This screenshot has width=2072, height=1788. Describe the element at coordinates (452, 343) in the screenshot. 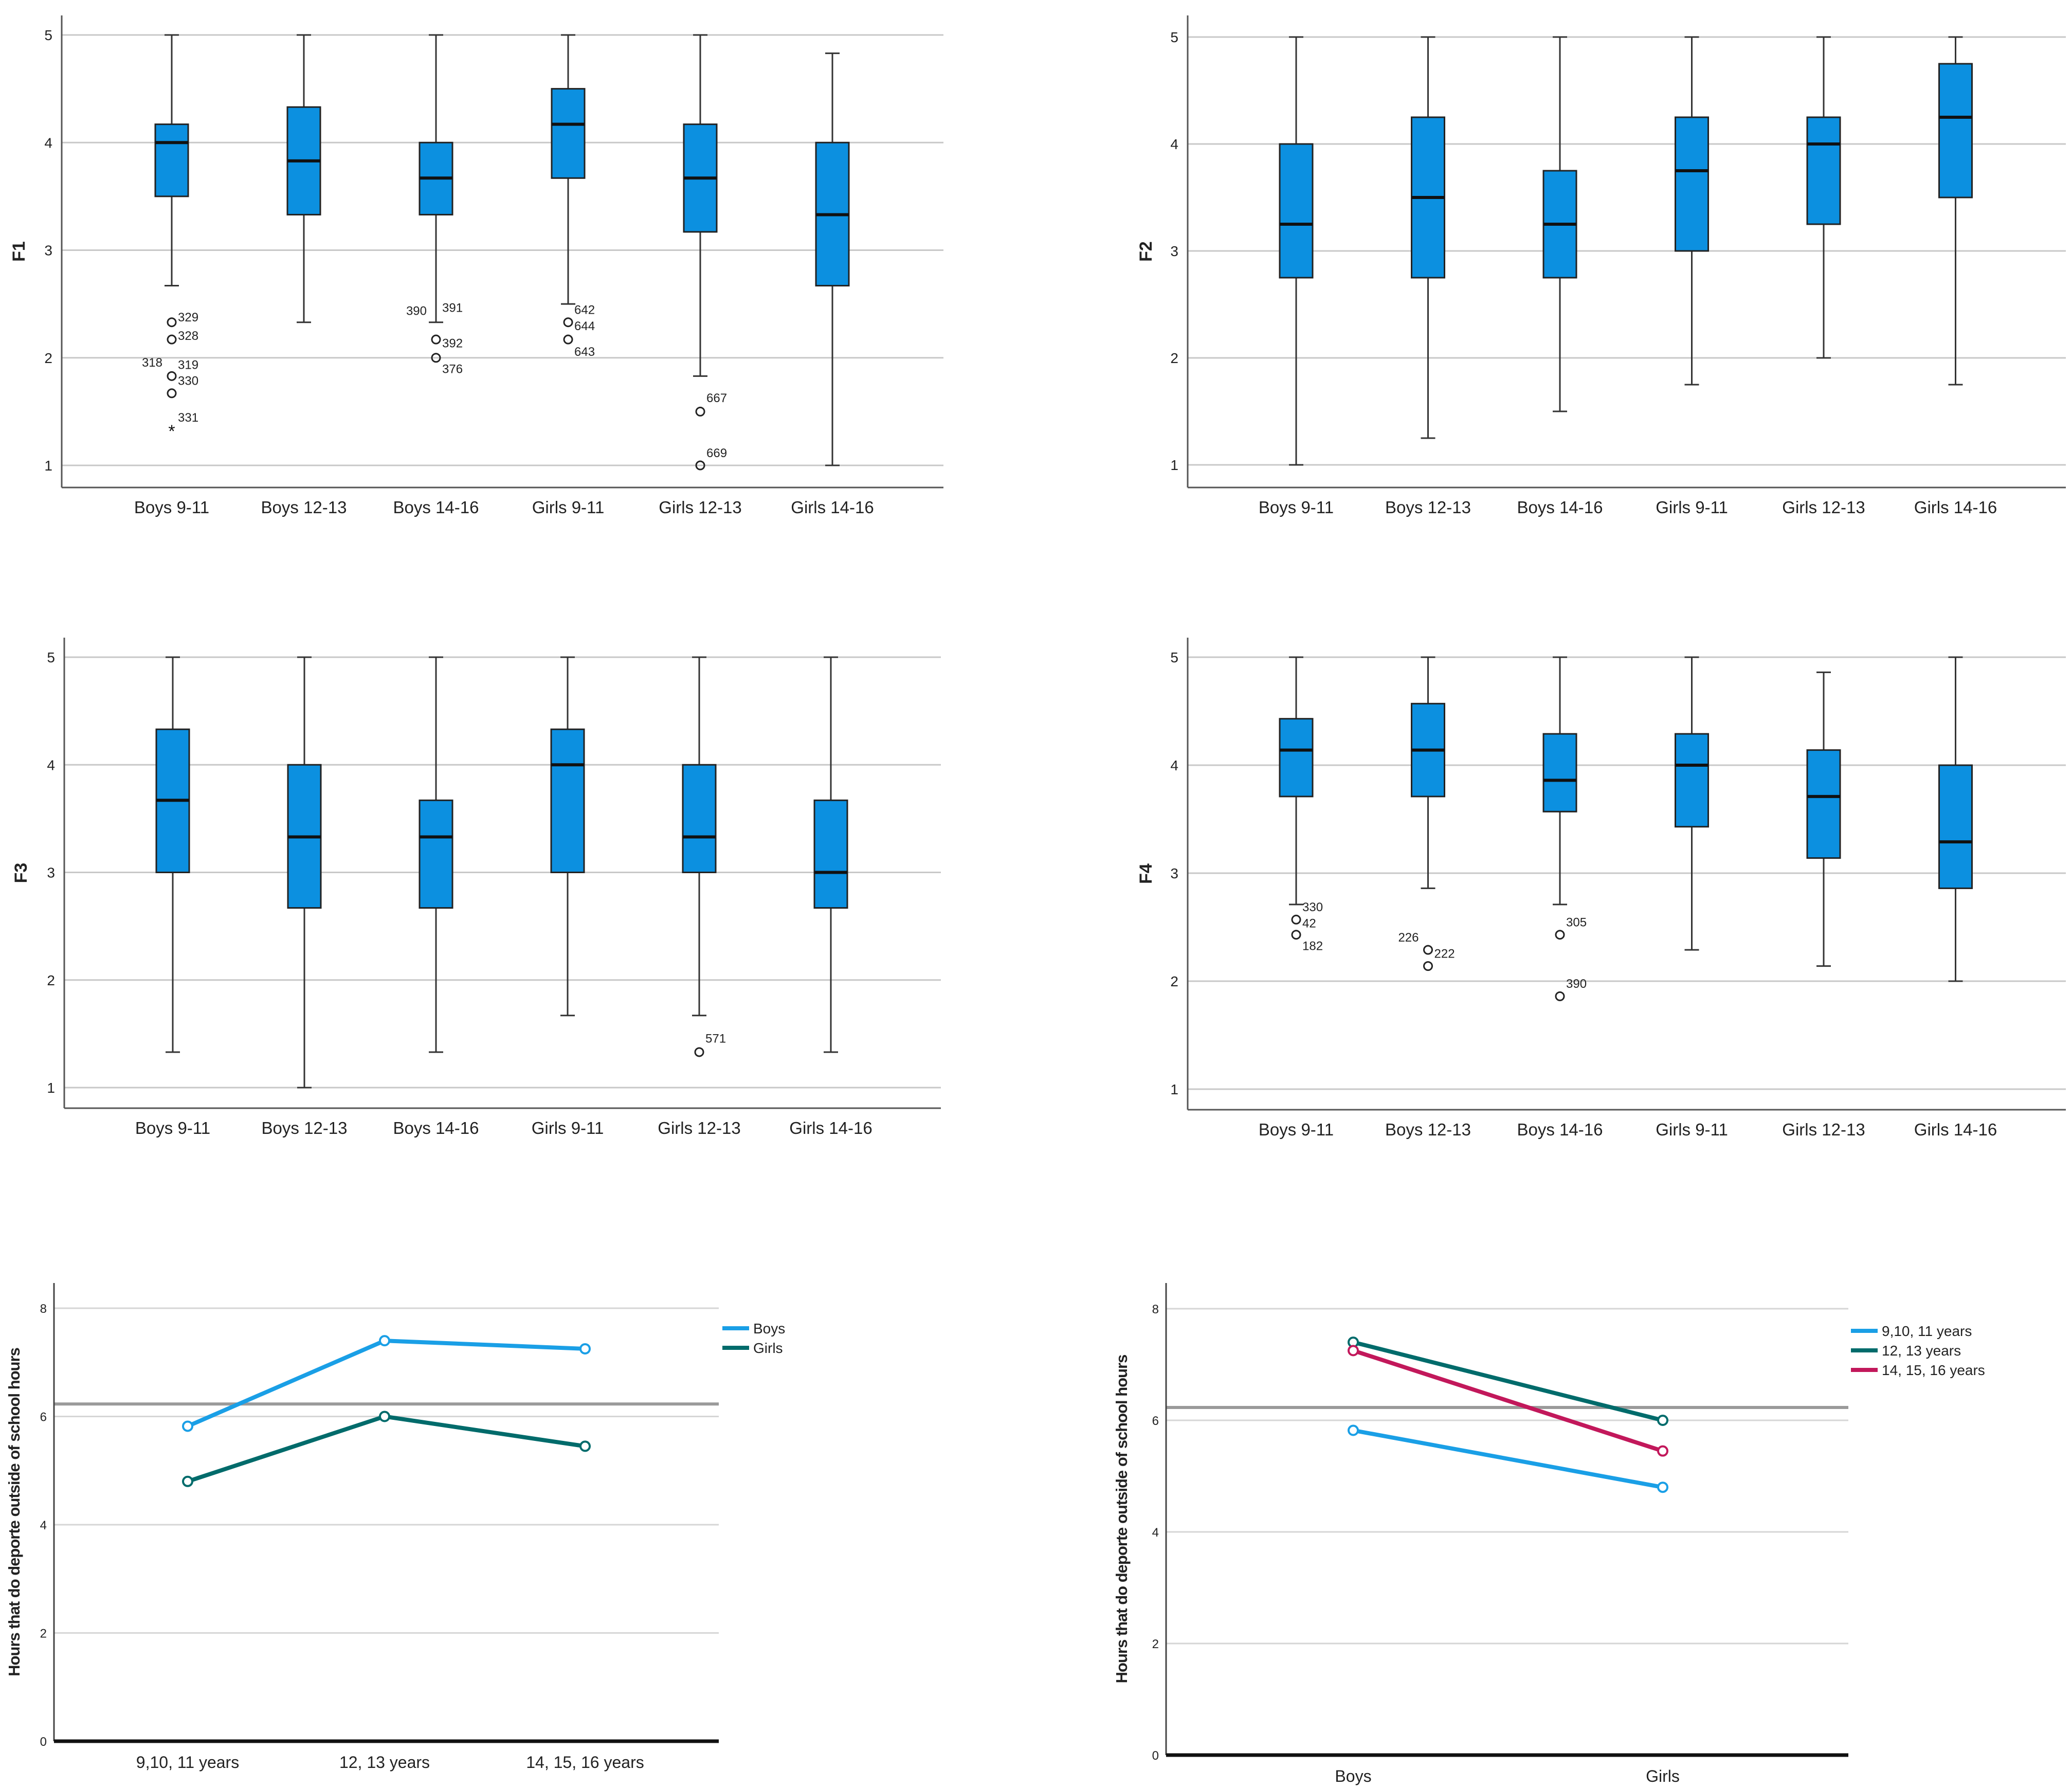

I see `outlier-label: 392` at that location.